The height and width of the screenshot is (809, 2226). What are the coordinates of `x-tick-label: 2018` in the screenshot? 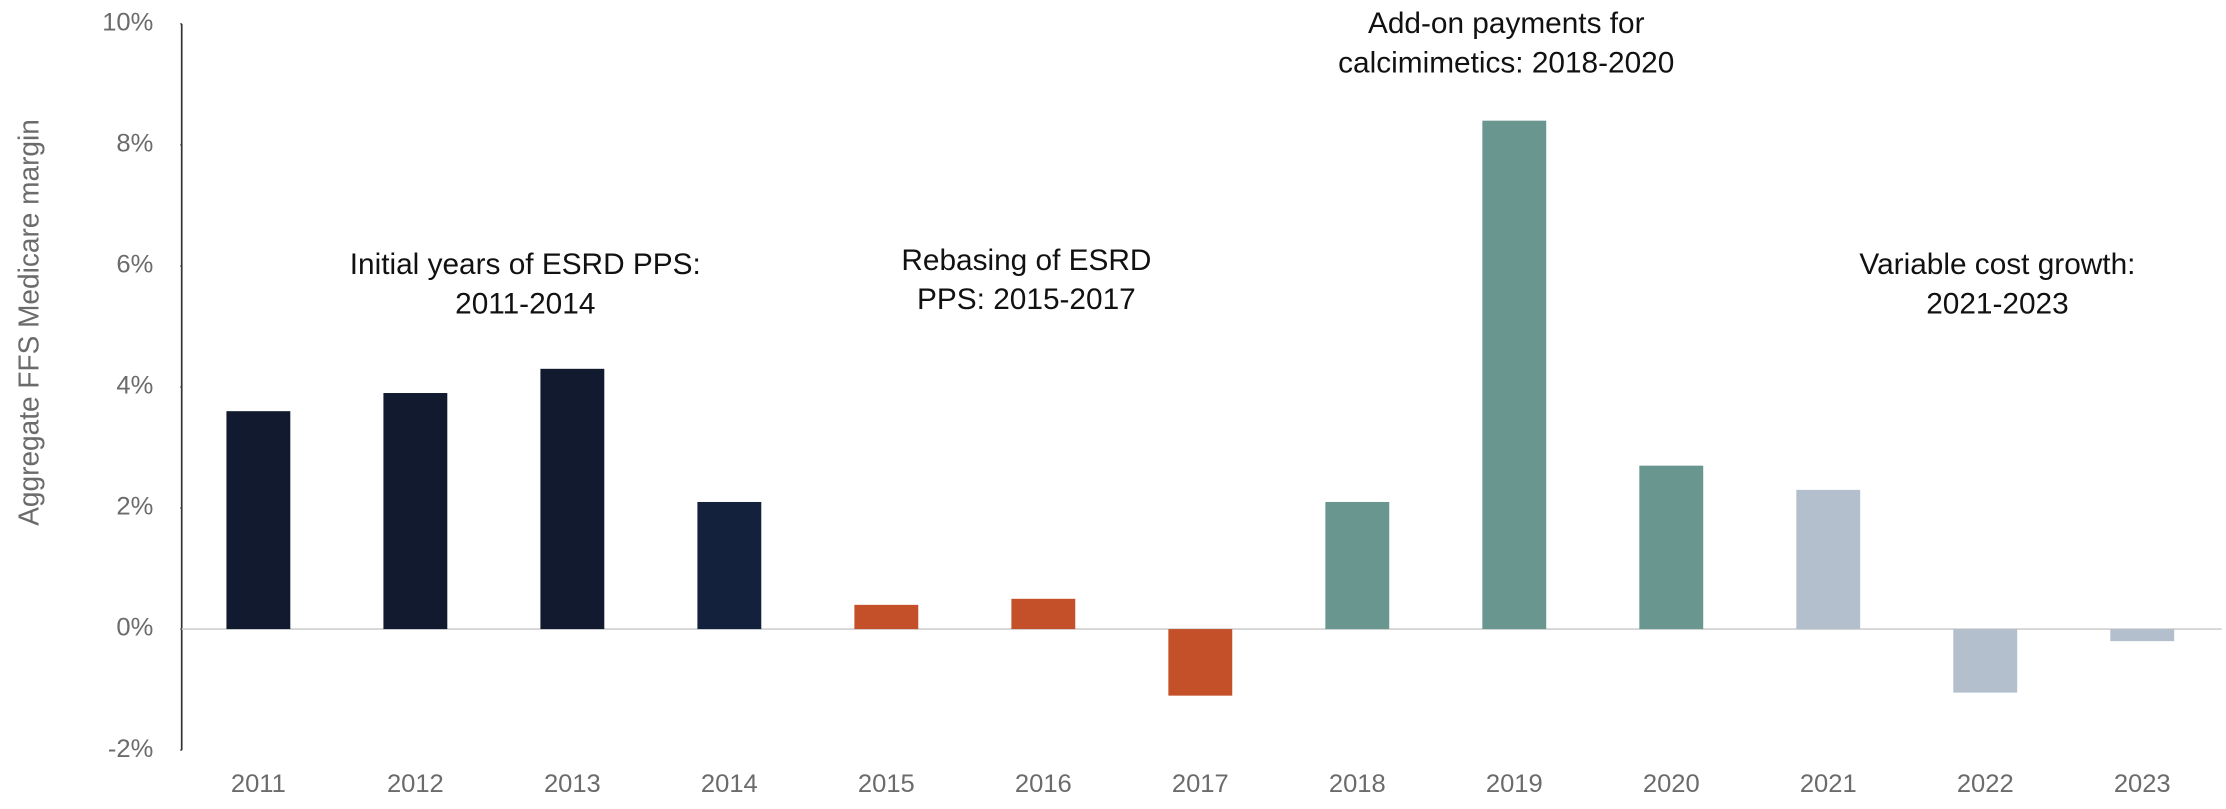 It's located at (1357, 784).